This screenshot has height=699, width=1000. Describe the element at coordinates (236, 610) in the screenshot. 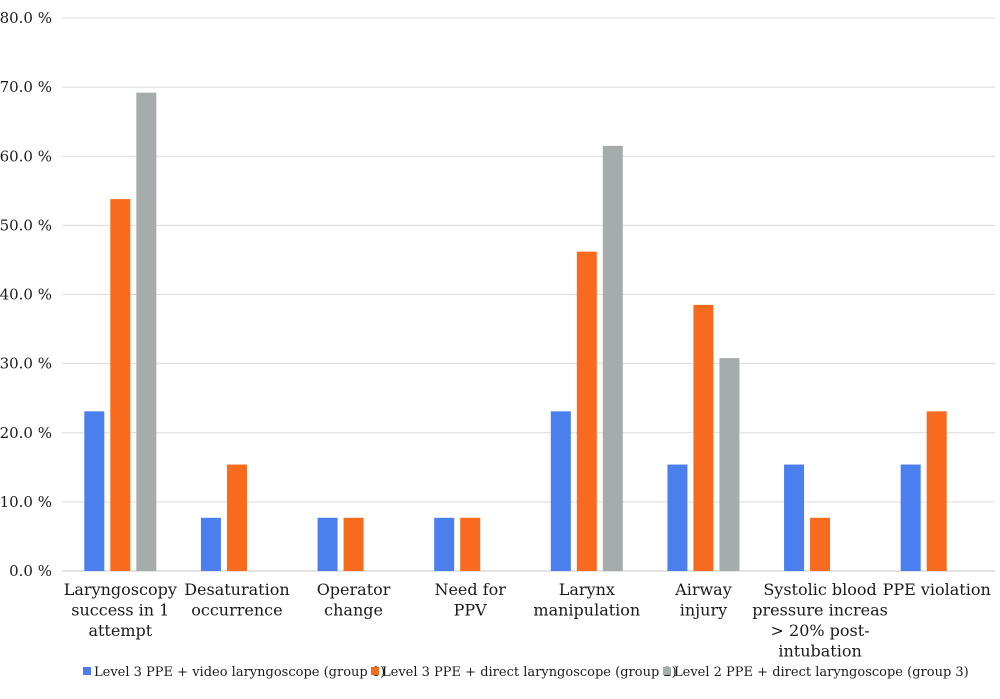

I see `x-category-label: occurrence` at that location.